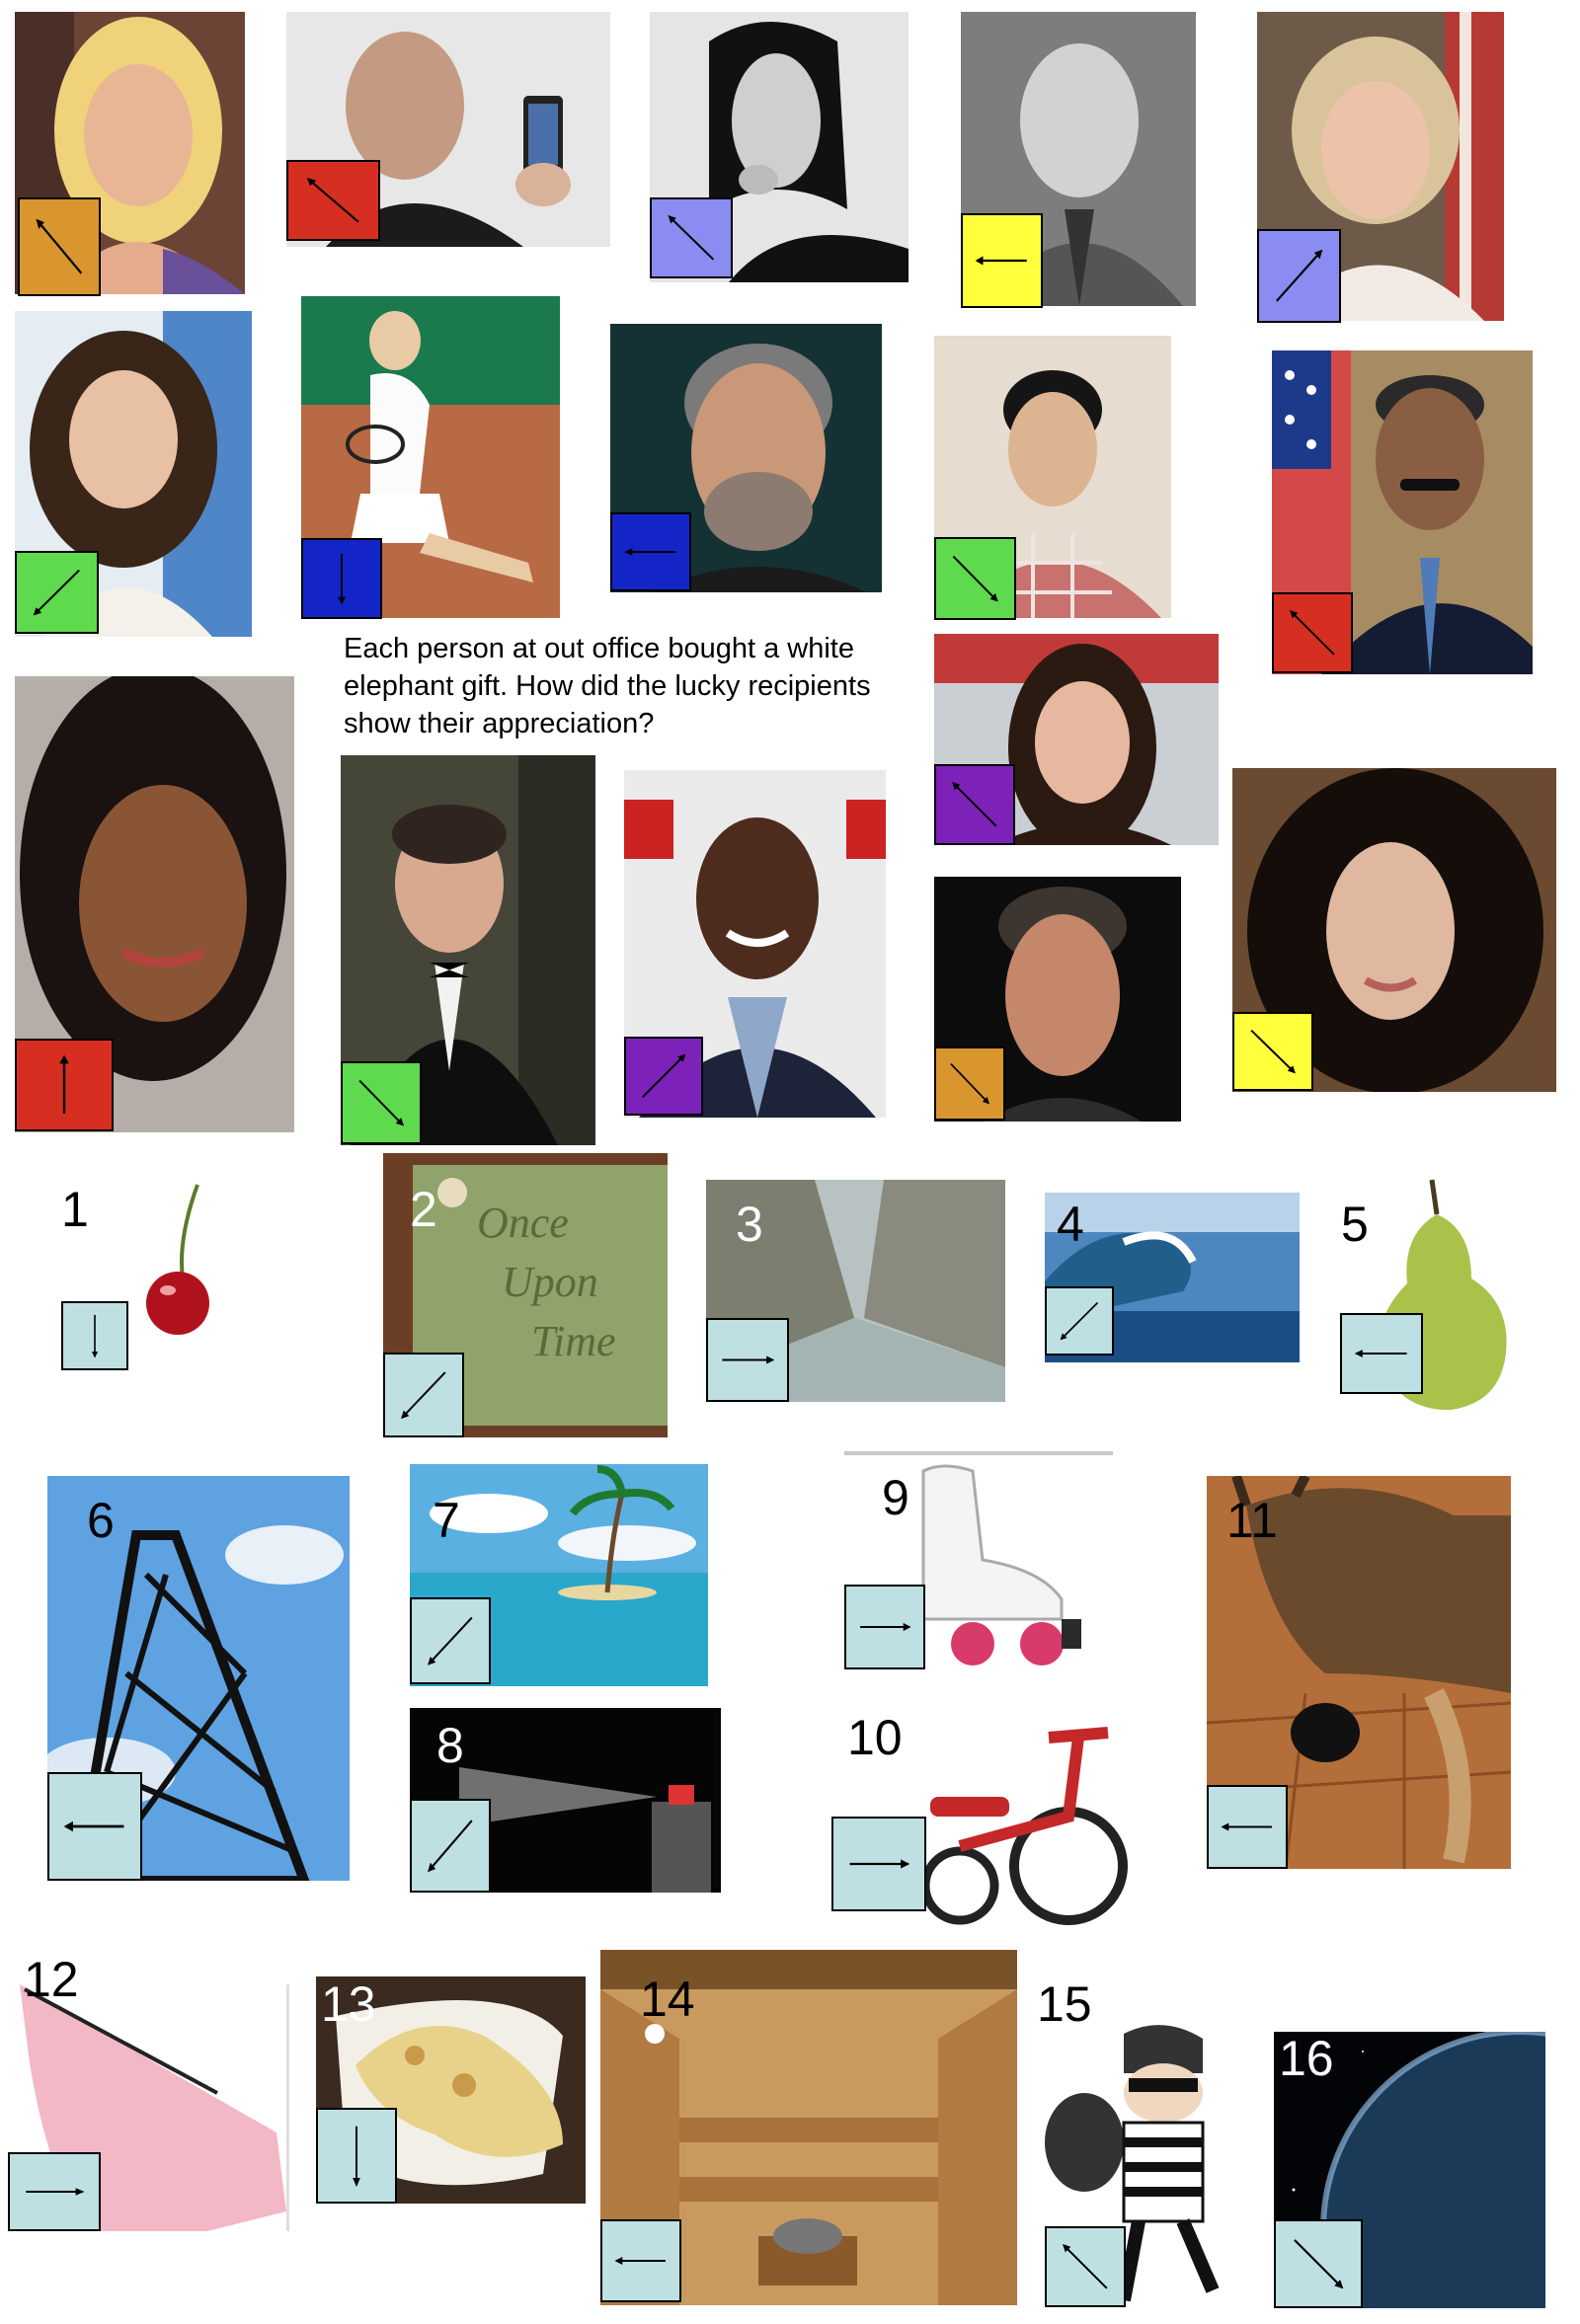 The height and width of the screenshot is (2324, 1580). What do you see at coordinates (1076, 739) in the screenshot?
I see `dark-haired-woman-portrait-icon` at bounding box center [1076, 739].